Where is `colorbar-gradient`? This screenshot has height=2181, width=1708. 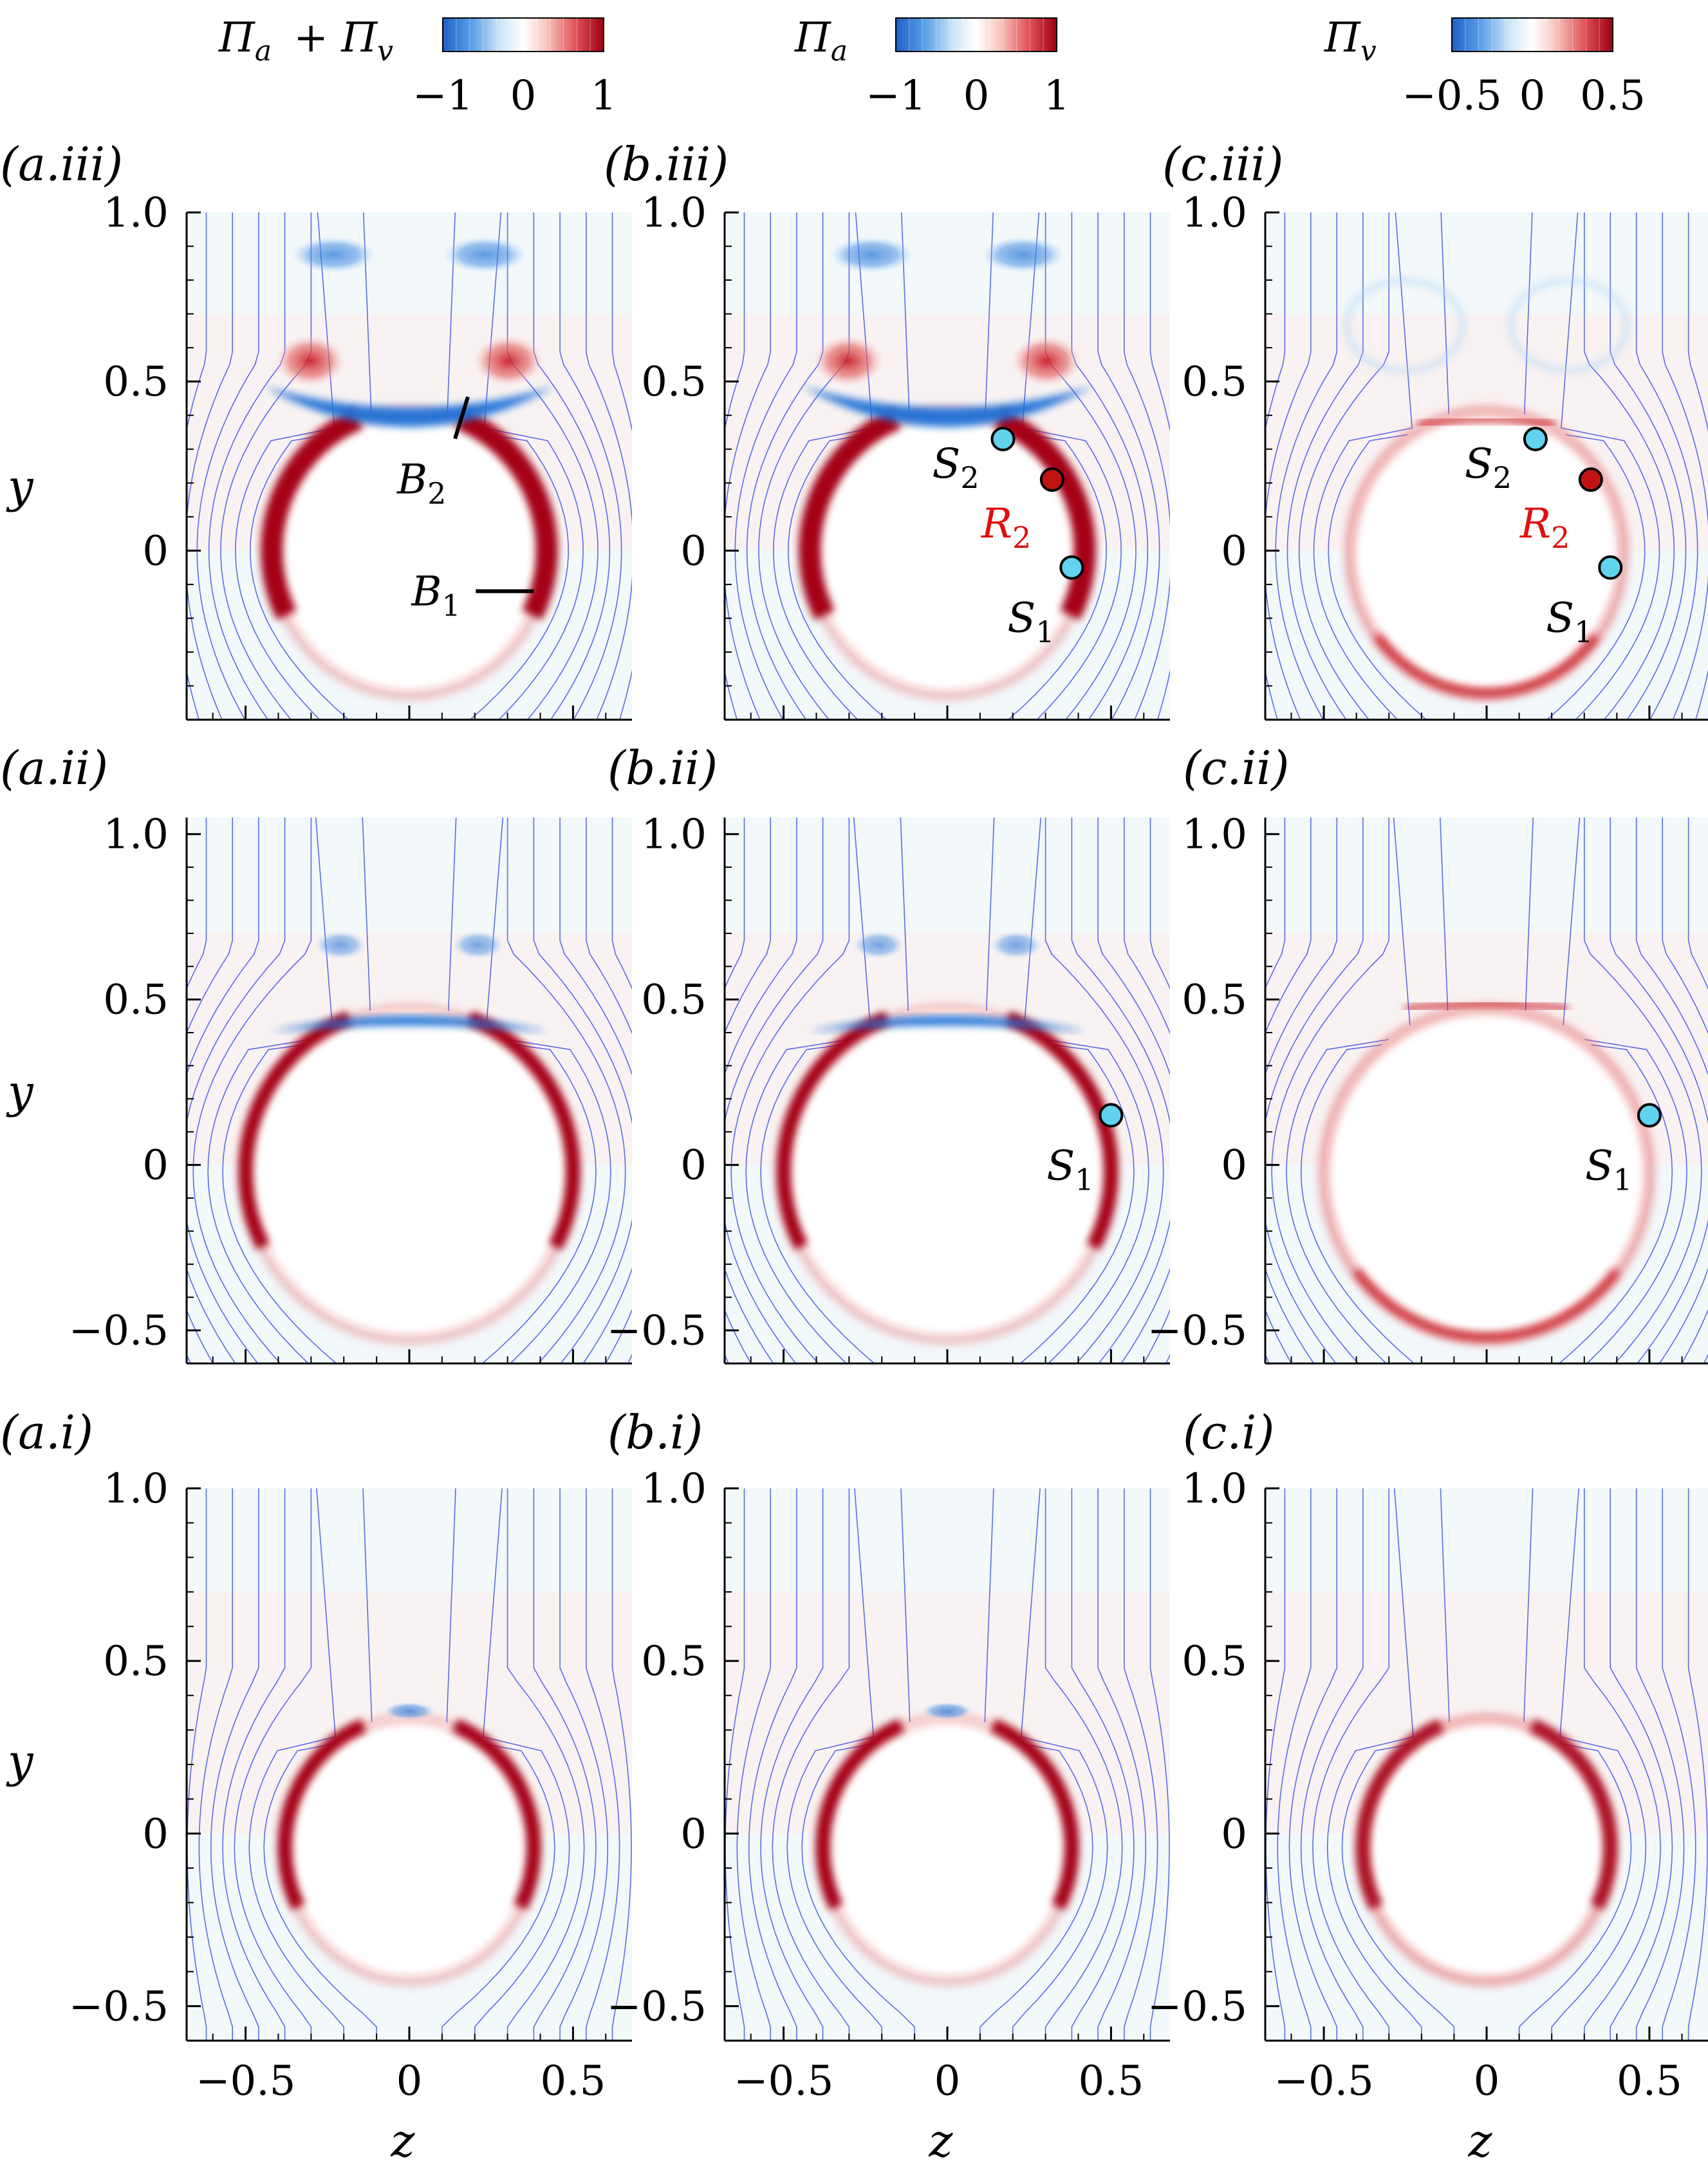
colorbar-gradient is located at coordinates (1532, 34).